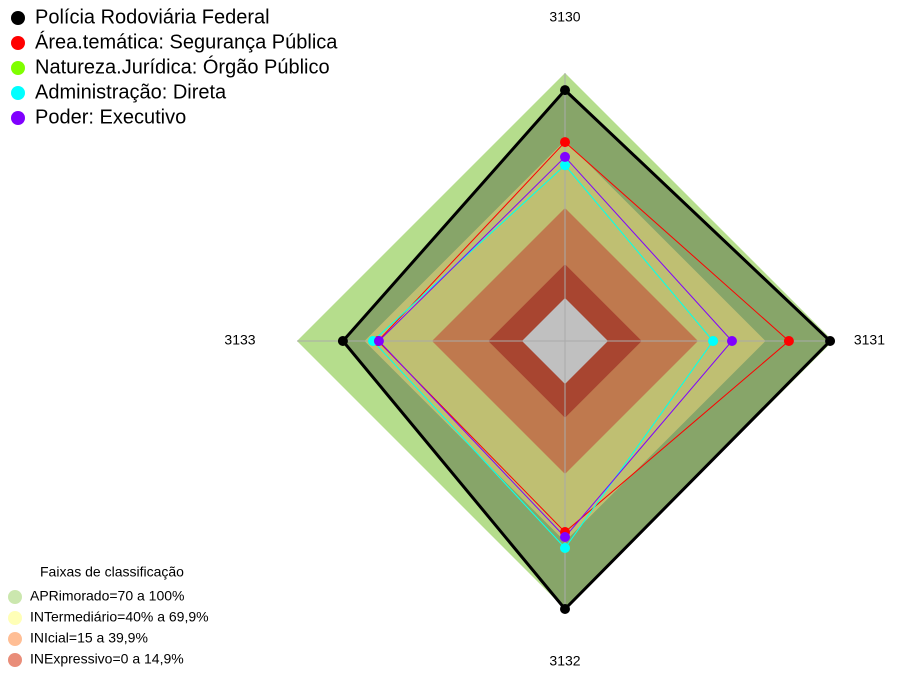 The width and height of the screenshot is (905, 680). What do you see at coordinates (182, 66) in the screenshot?
I see `legend-label: Natureza.Jurídica: Órgão Público` at bounding box center [182, 66].